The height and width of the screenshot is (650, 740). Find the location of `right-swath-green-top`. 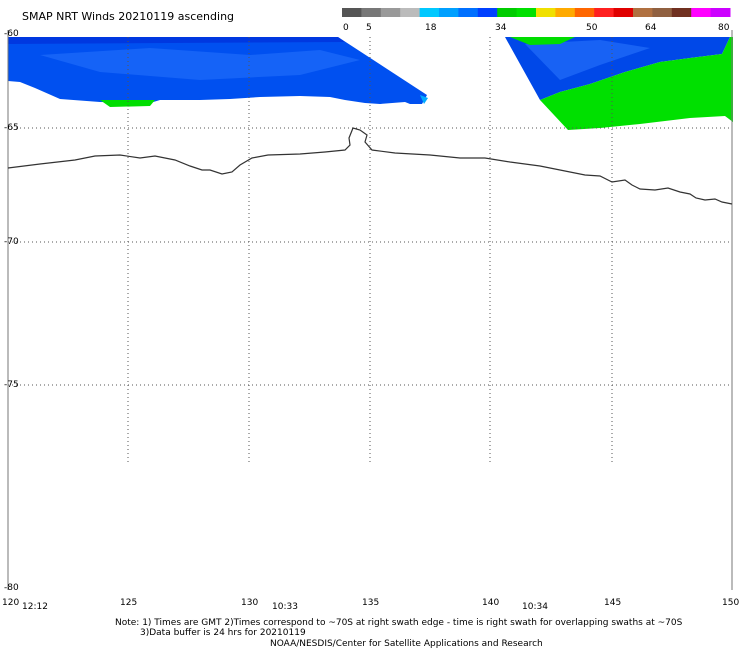

right-swath-green-top is located at coordinates (542, 41).